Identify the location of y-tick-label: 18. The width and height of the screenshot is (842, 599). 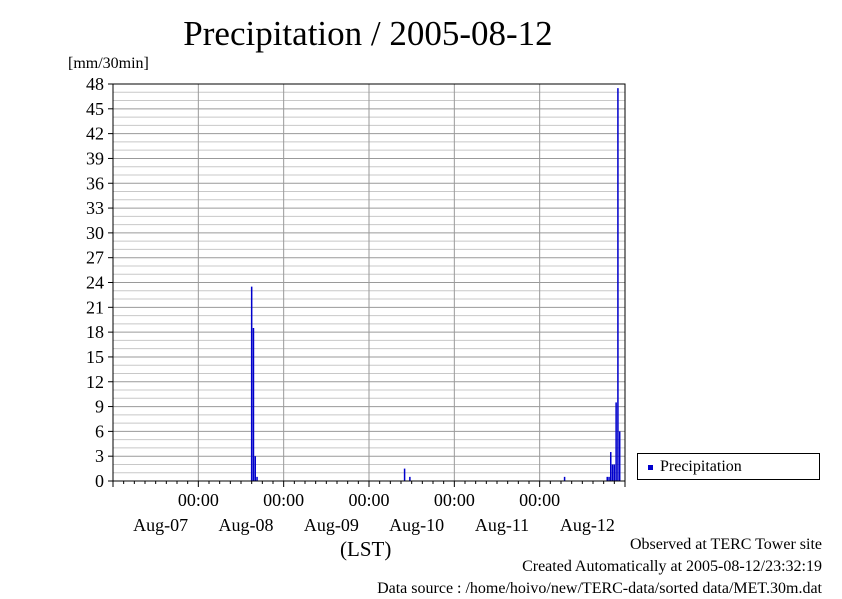
(95, 332).